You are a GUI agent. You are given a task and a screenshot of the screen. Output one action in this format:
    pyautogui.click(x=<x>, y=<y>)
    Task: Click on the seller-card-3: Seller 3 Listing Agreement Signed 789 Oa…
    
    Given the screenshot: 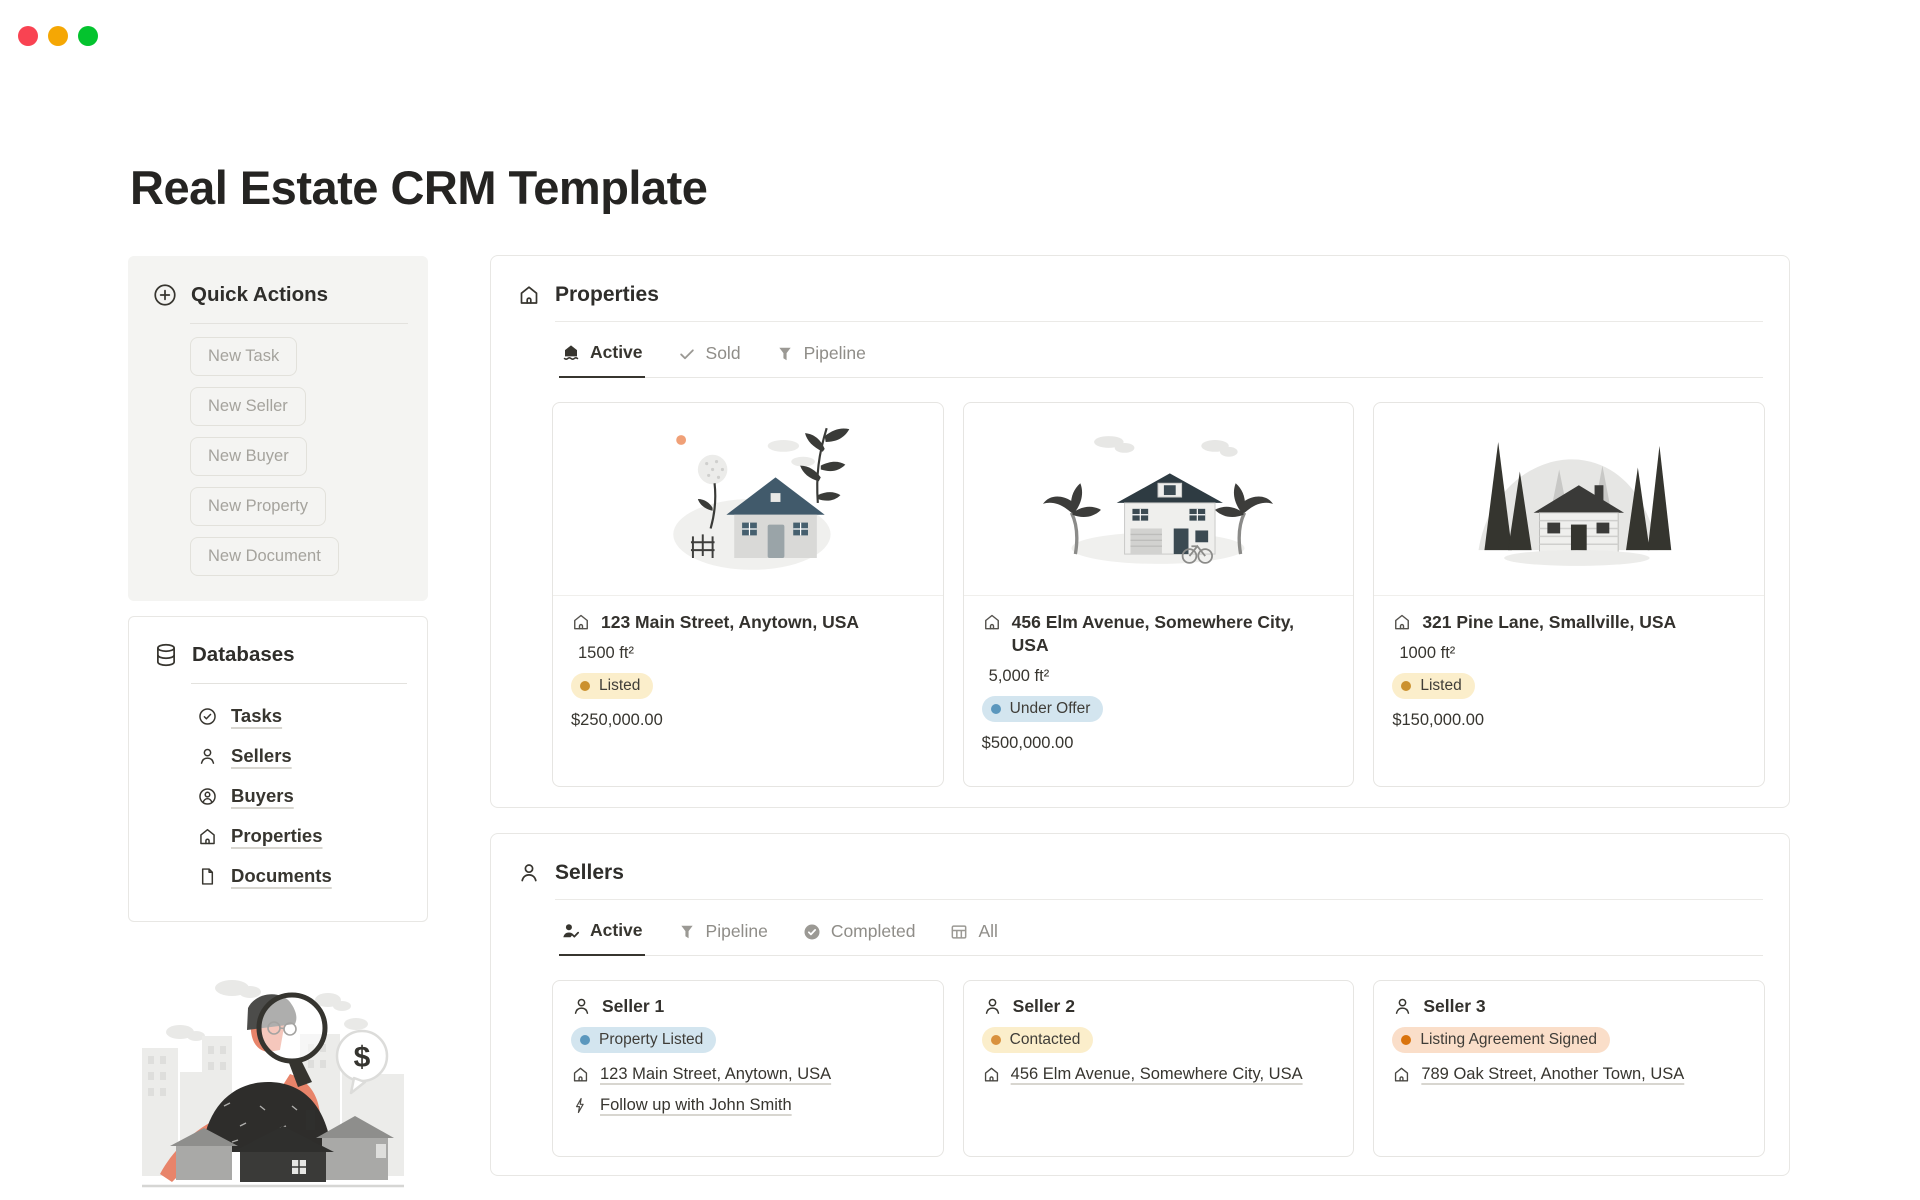 What is the action you would take?
    pyautogui.click(x=1569, y=1068)
    